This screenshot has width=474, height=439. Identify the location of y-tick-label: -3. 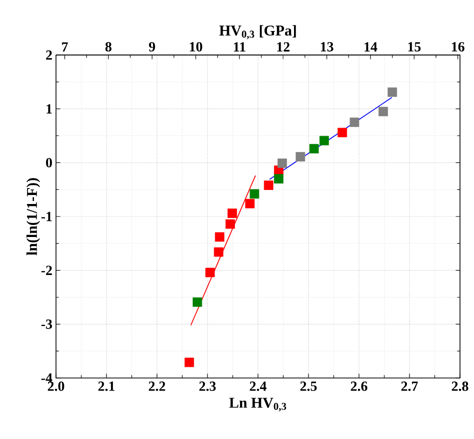
(46, 324).